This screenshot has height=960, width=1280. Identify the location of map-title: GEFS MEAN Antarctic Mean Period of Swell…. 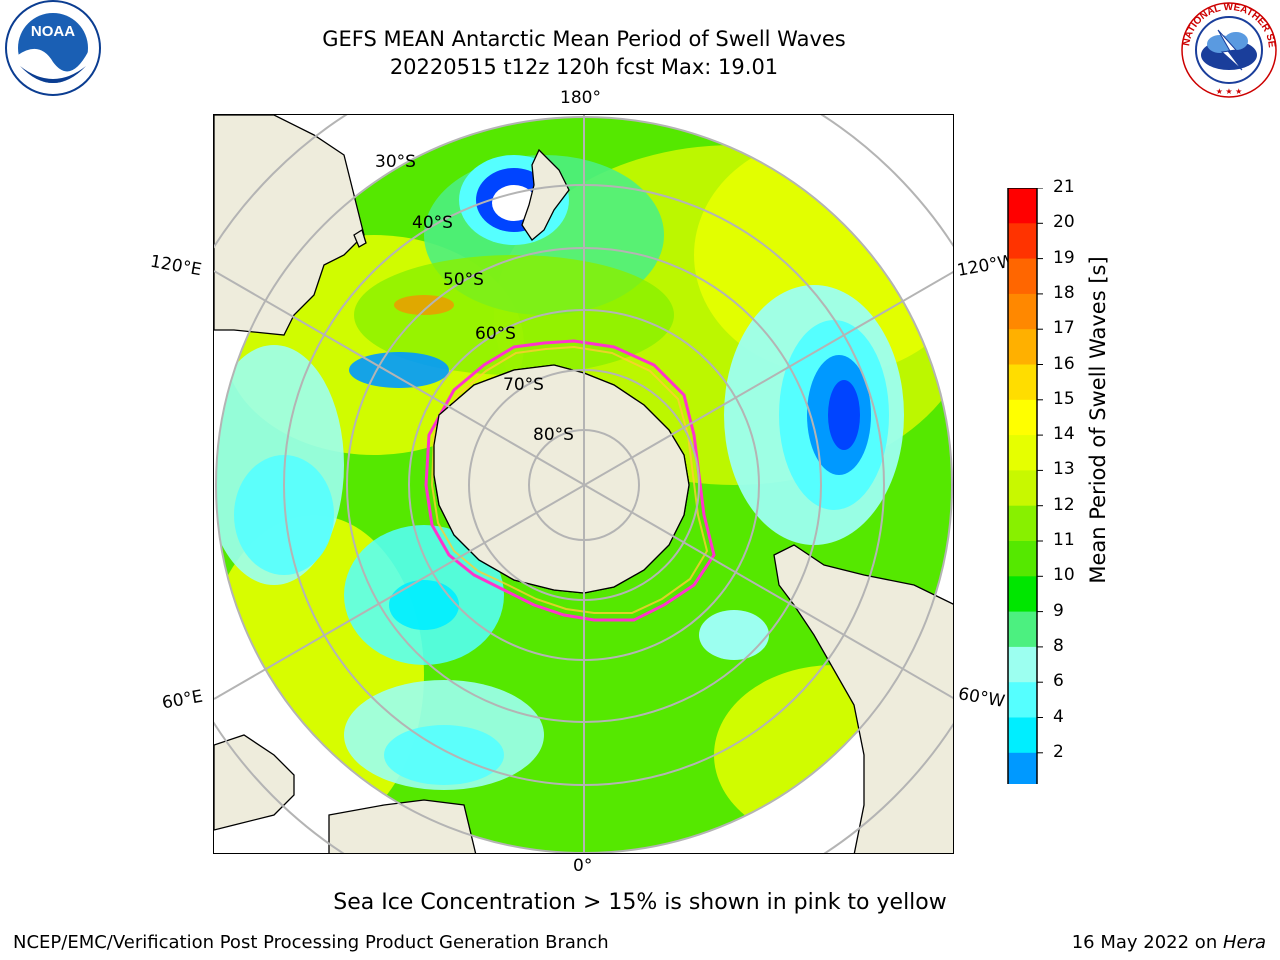
(584, 39).